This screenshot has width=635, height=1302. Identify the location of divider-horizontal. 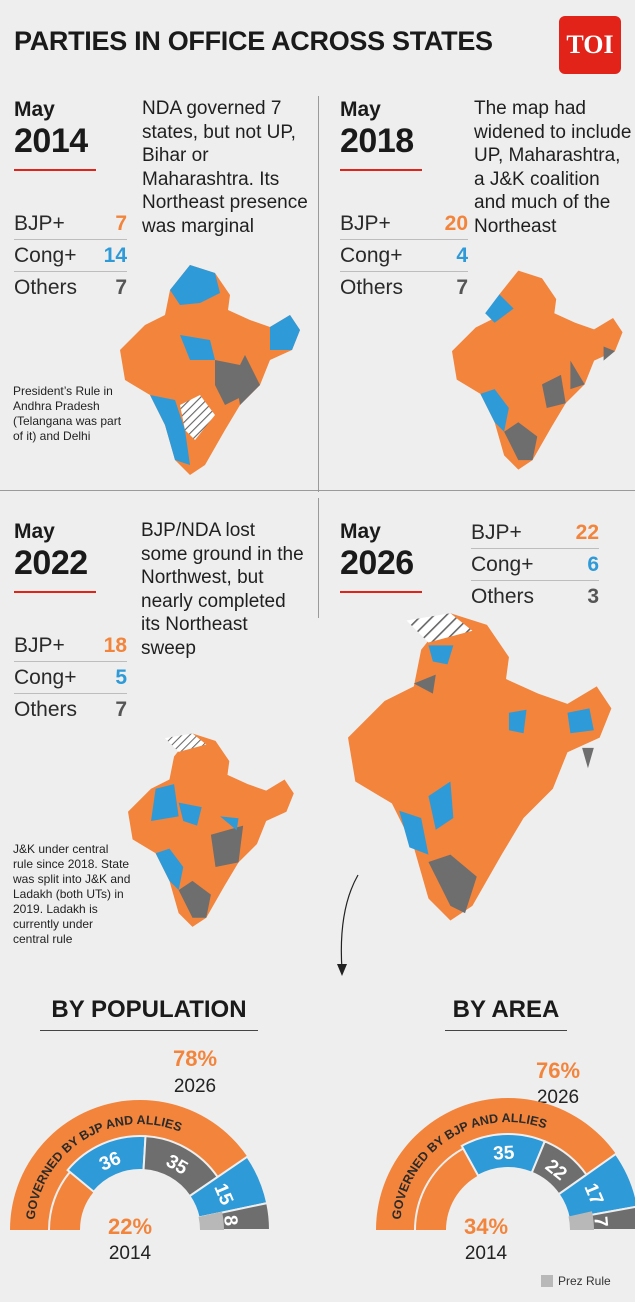
(317, 490).